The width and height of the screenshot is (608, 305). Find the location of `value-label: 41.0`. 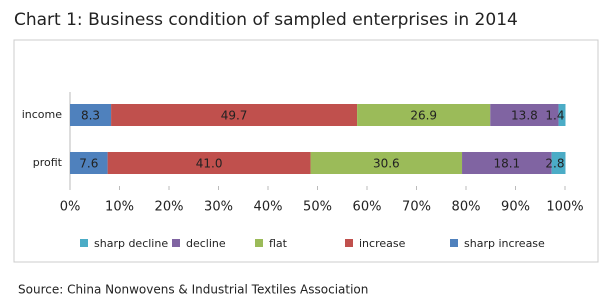

value-label: 41.0 is located at coordinates (209, 164).